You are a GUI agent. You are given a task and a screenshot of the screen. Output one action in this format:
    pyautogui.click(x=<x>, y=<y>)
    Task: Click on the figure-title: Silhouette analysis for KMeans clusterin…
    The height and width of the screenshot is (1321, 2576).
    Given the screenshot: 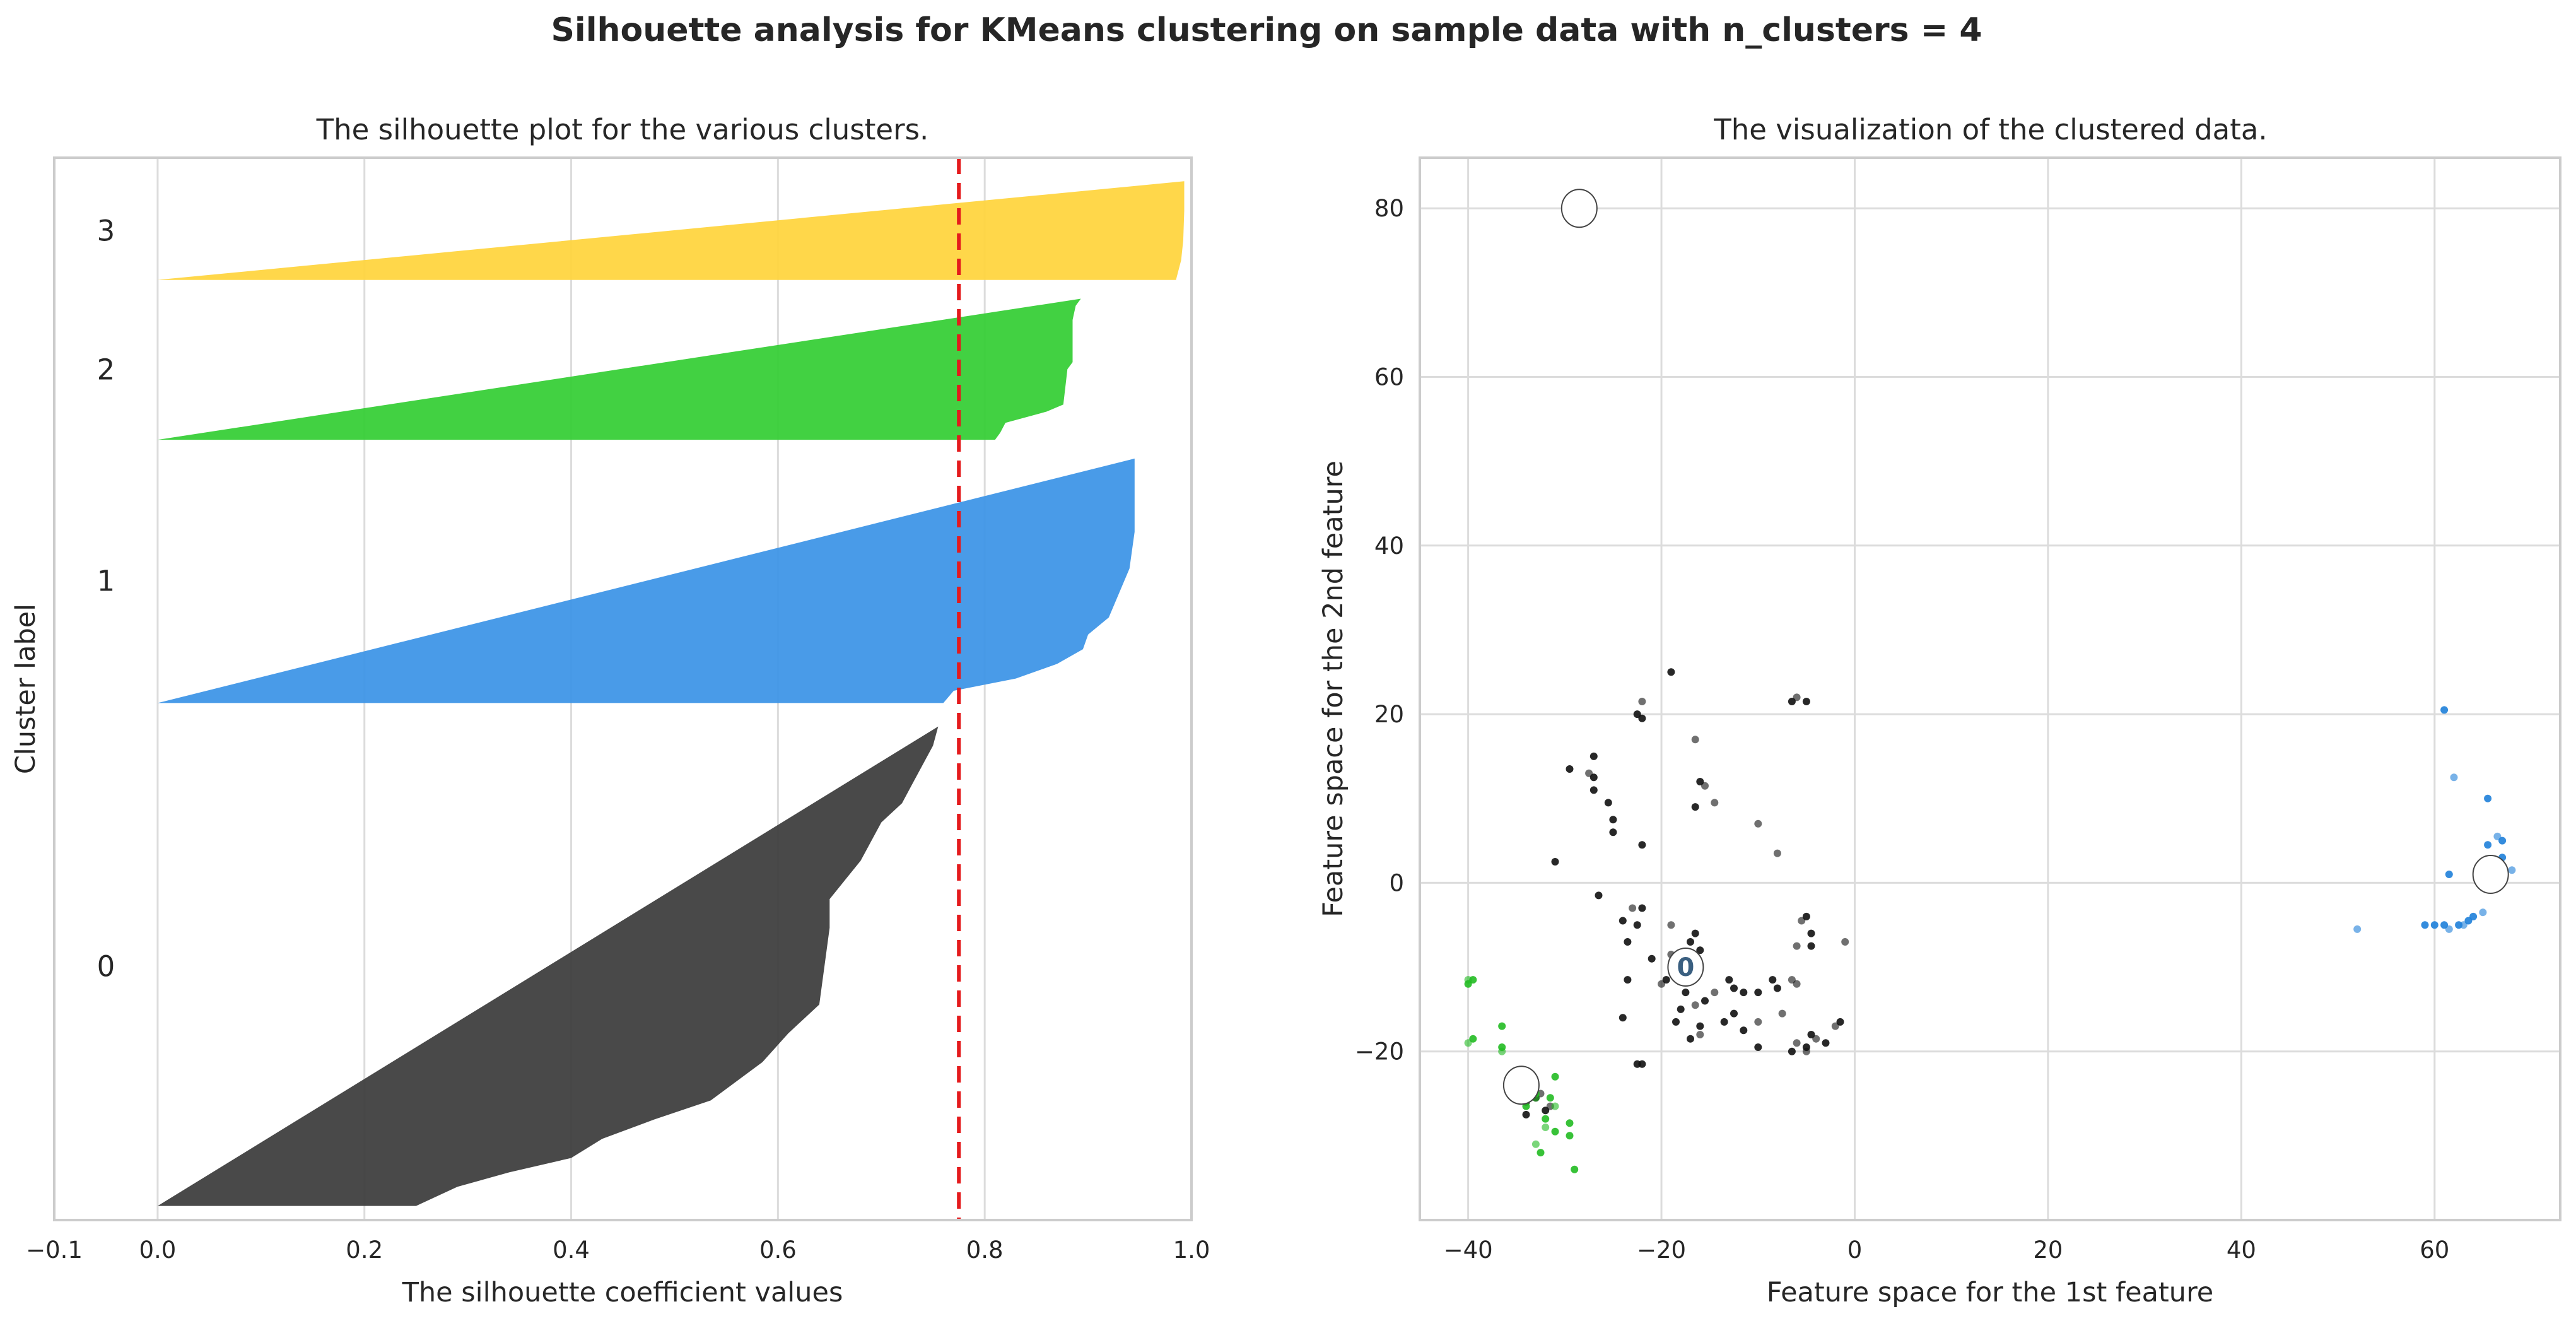 What is the action you would take?
    pyautogui.click(x=1266, y=30)
    